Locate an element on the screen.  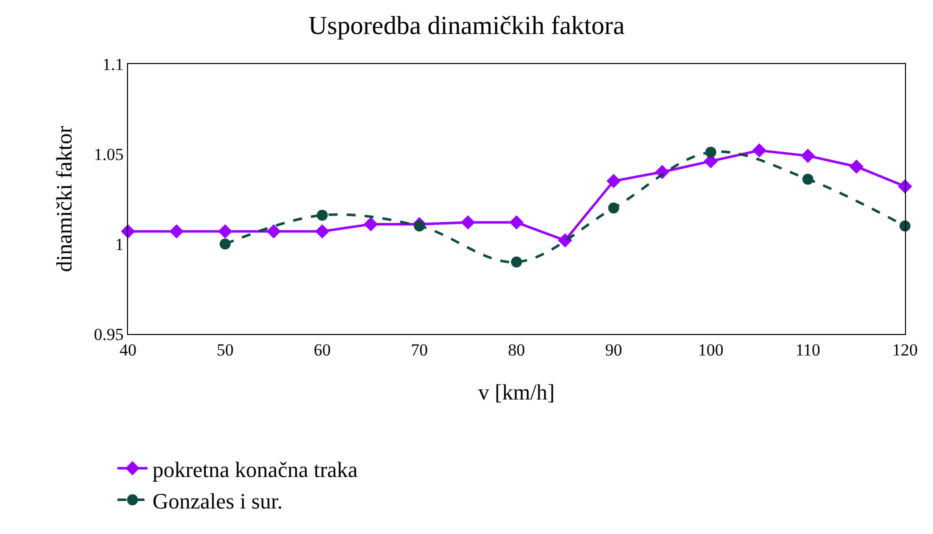
x-tick-label: 80 is located at coordinates (516, 350).